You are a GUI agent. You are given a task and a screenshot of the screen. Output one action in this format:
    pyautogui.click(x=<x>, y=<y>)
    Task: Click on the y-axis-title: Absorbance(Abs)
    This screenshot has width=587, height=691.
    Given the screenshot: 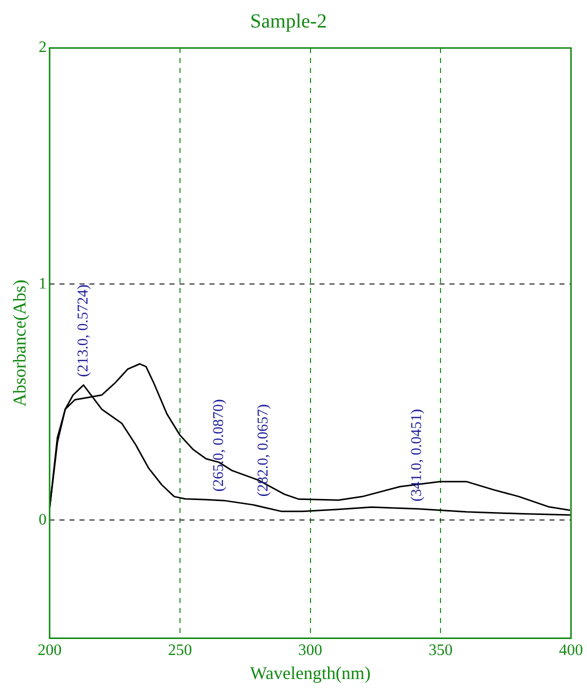 What is the action you would take?
    pyautogui.click(x=20, y=343)
    